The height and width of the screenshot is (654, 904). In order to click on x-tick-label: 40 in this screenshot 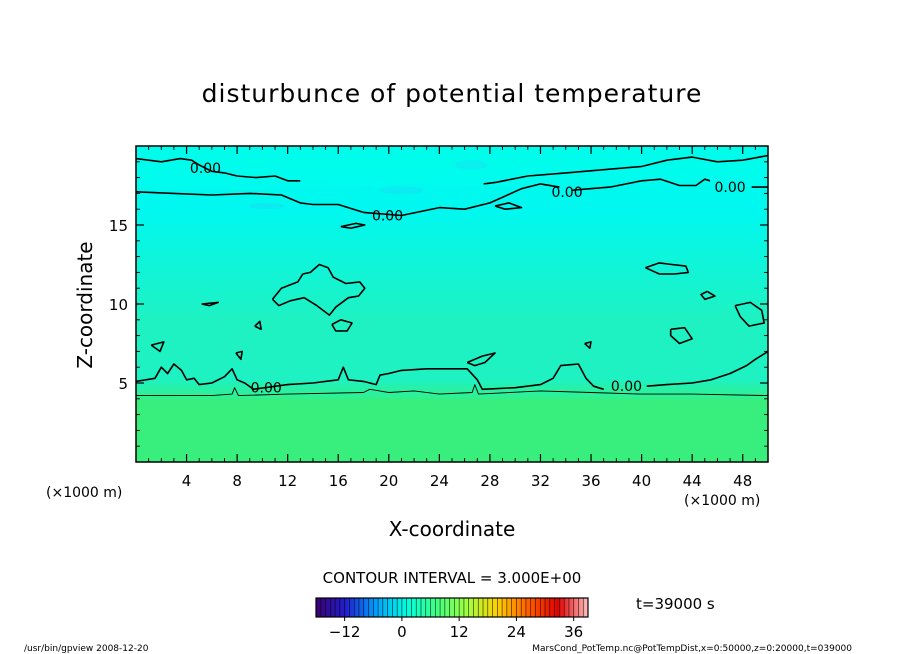, I will do `click(641, 481)`.